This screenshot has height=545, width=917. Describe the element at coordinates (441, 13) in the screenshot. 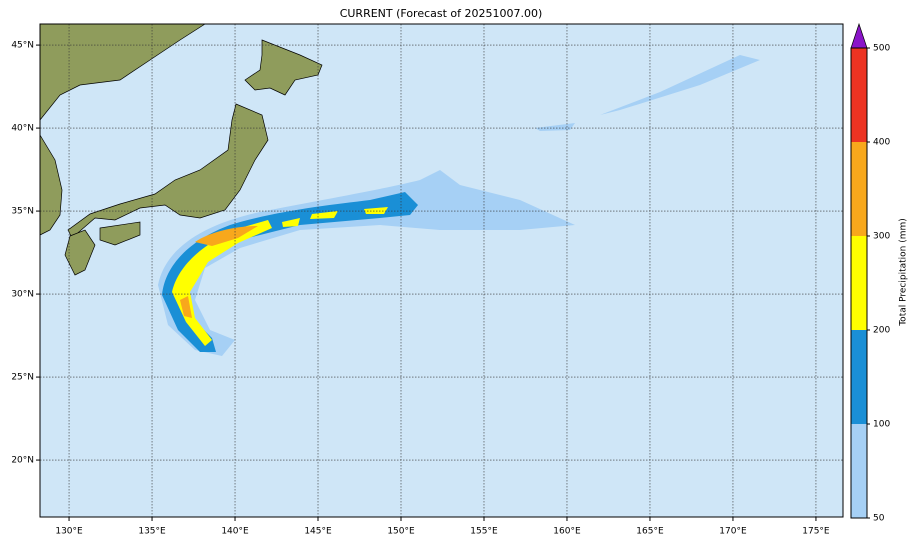

I see `map-title: CURRENT (Forecast of 20251007.00)` at that location.